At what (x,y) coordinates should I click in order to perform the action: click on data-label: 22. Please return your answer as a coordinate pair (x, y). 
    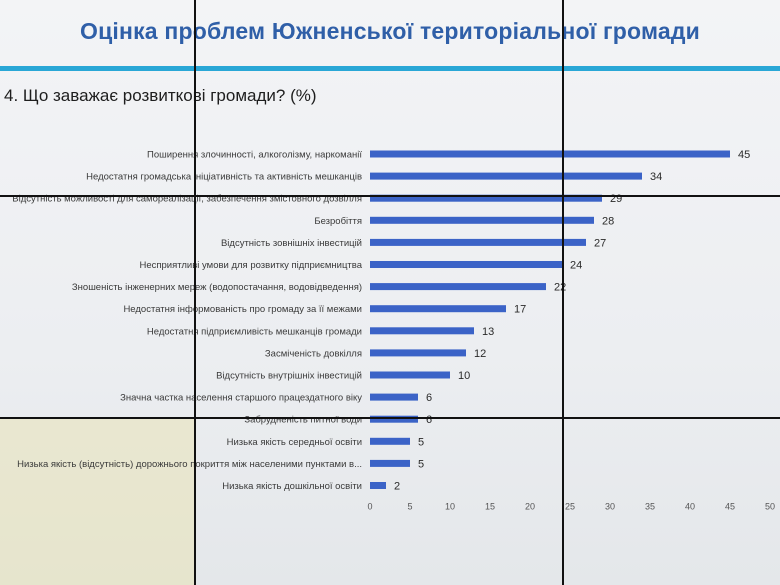
    Looking at the image, I should click on (560, 288).